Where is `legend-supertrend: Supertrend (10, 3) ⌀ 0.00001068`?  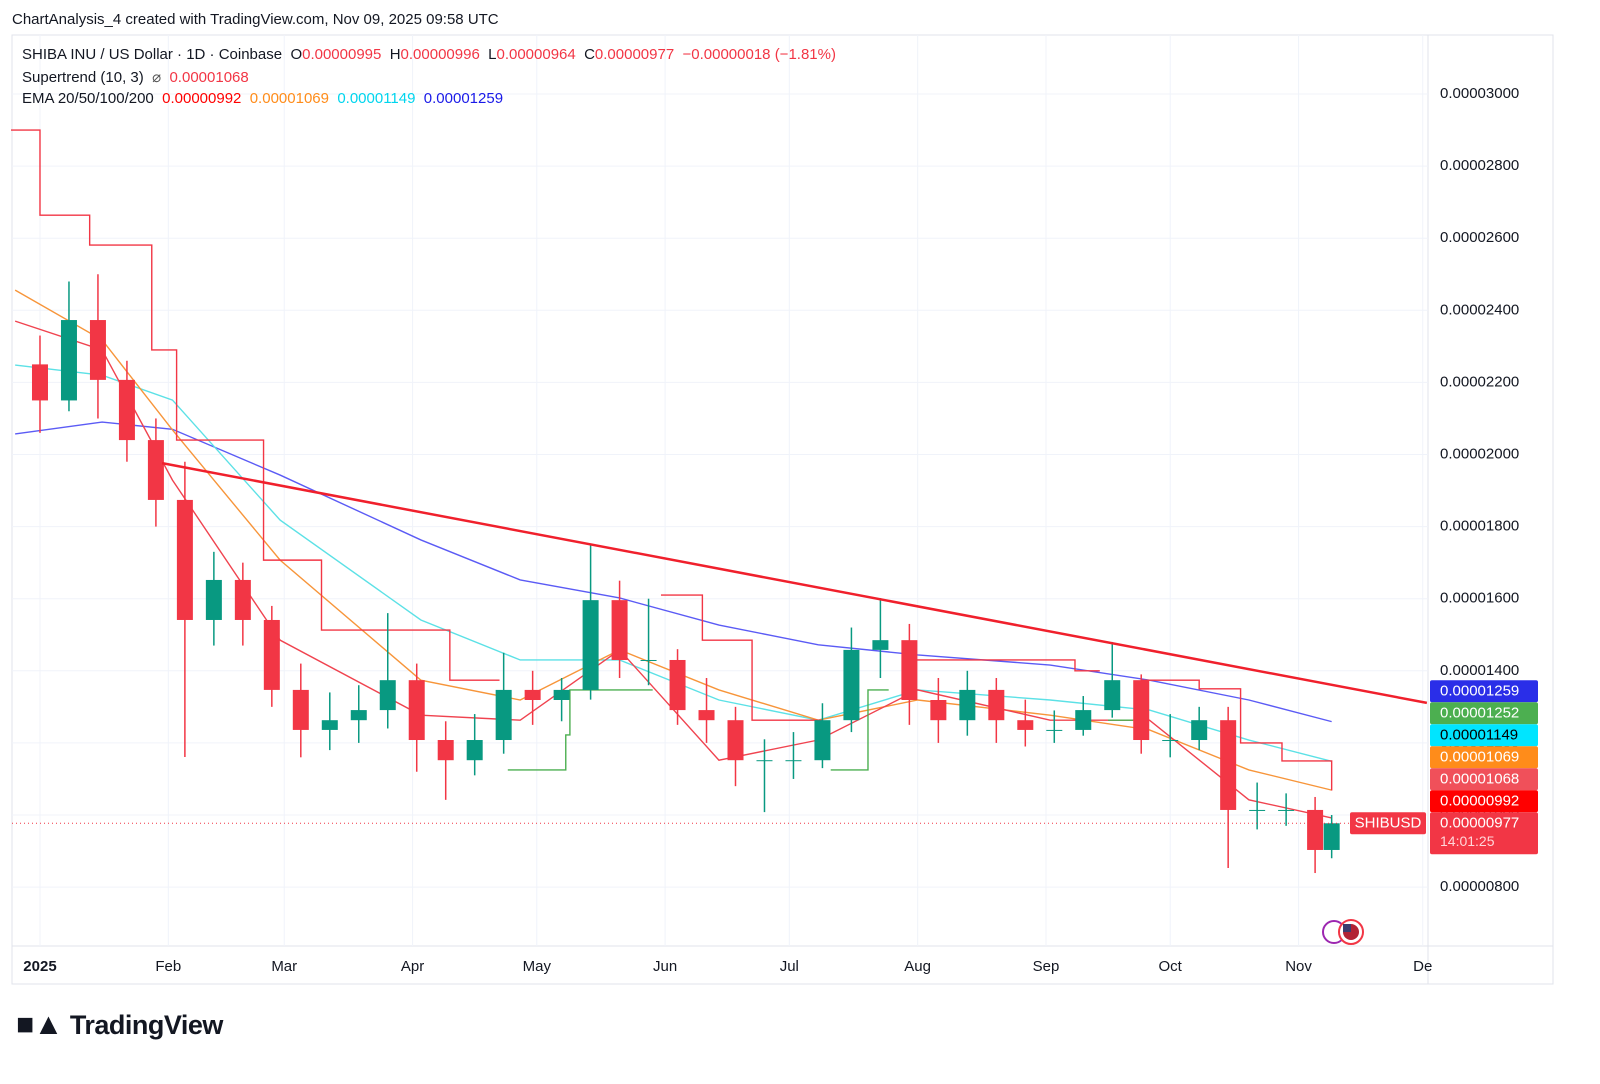 legend-supertrend: Supertrend (10, 3) ⌀ 0.00001068 is located at coordinates (135, 77).